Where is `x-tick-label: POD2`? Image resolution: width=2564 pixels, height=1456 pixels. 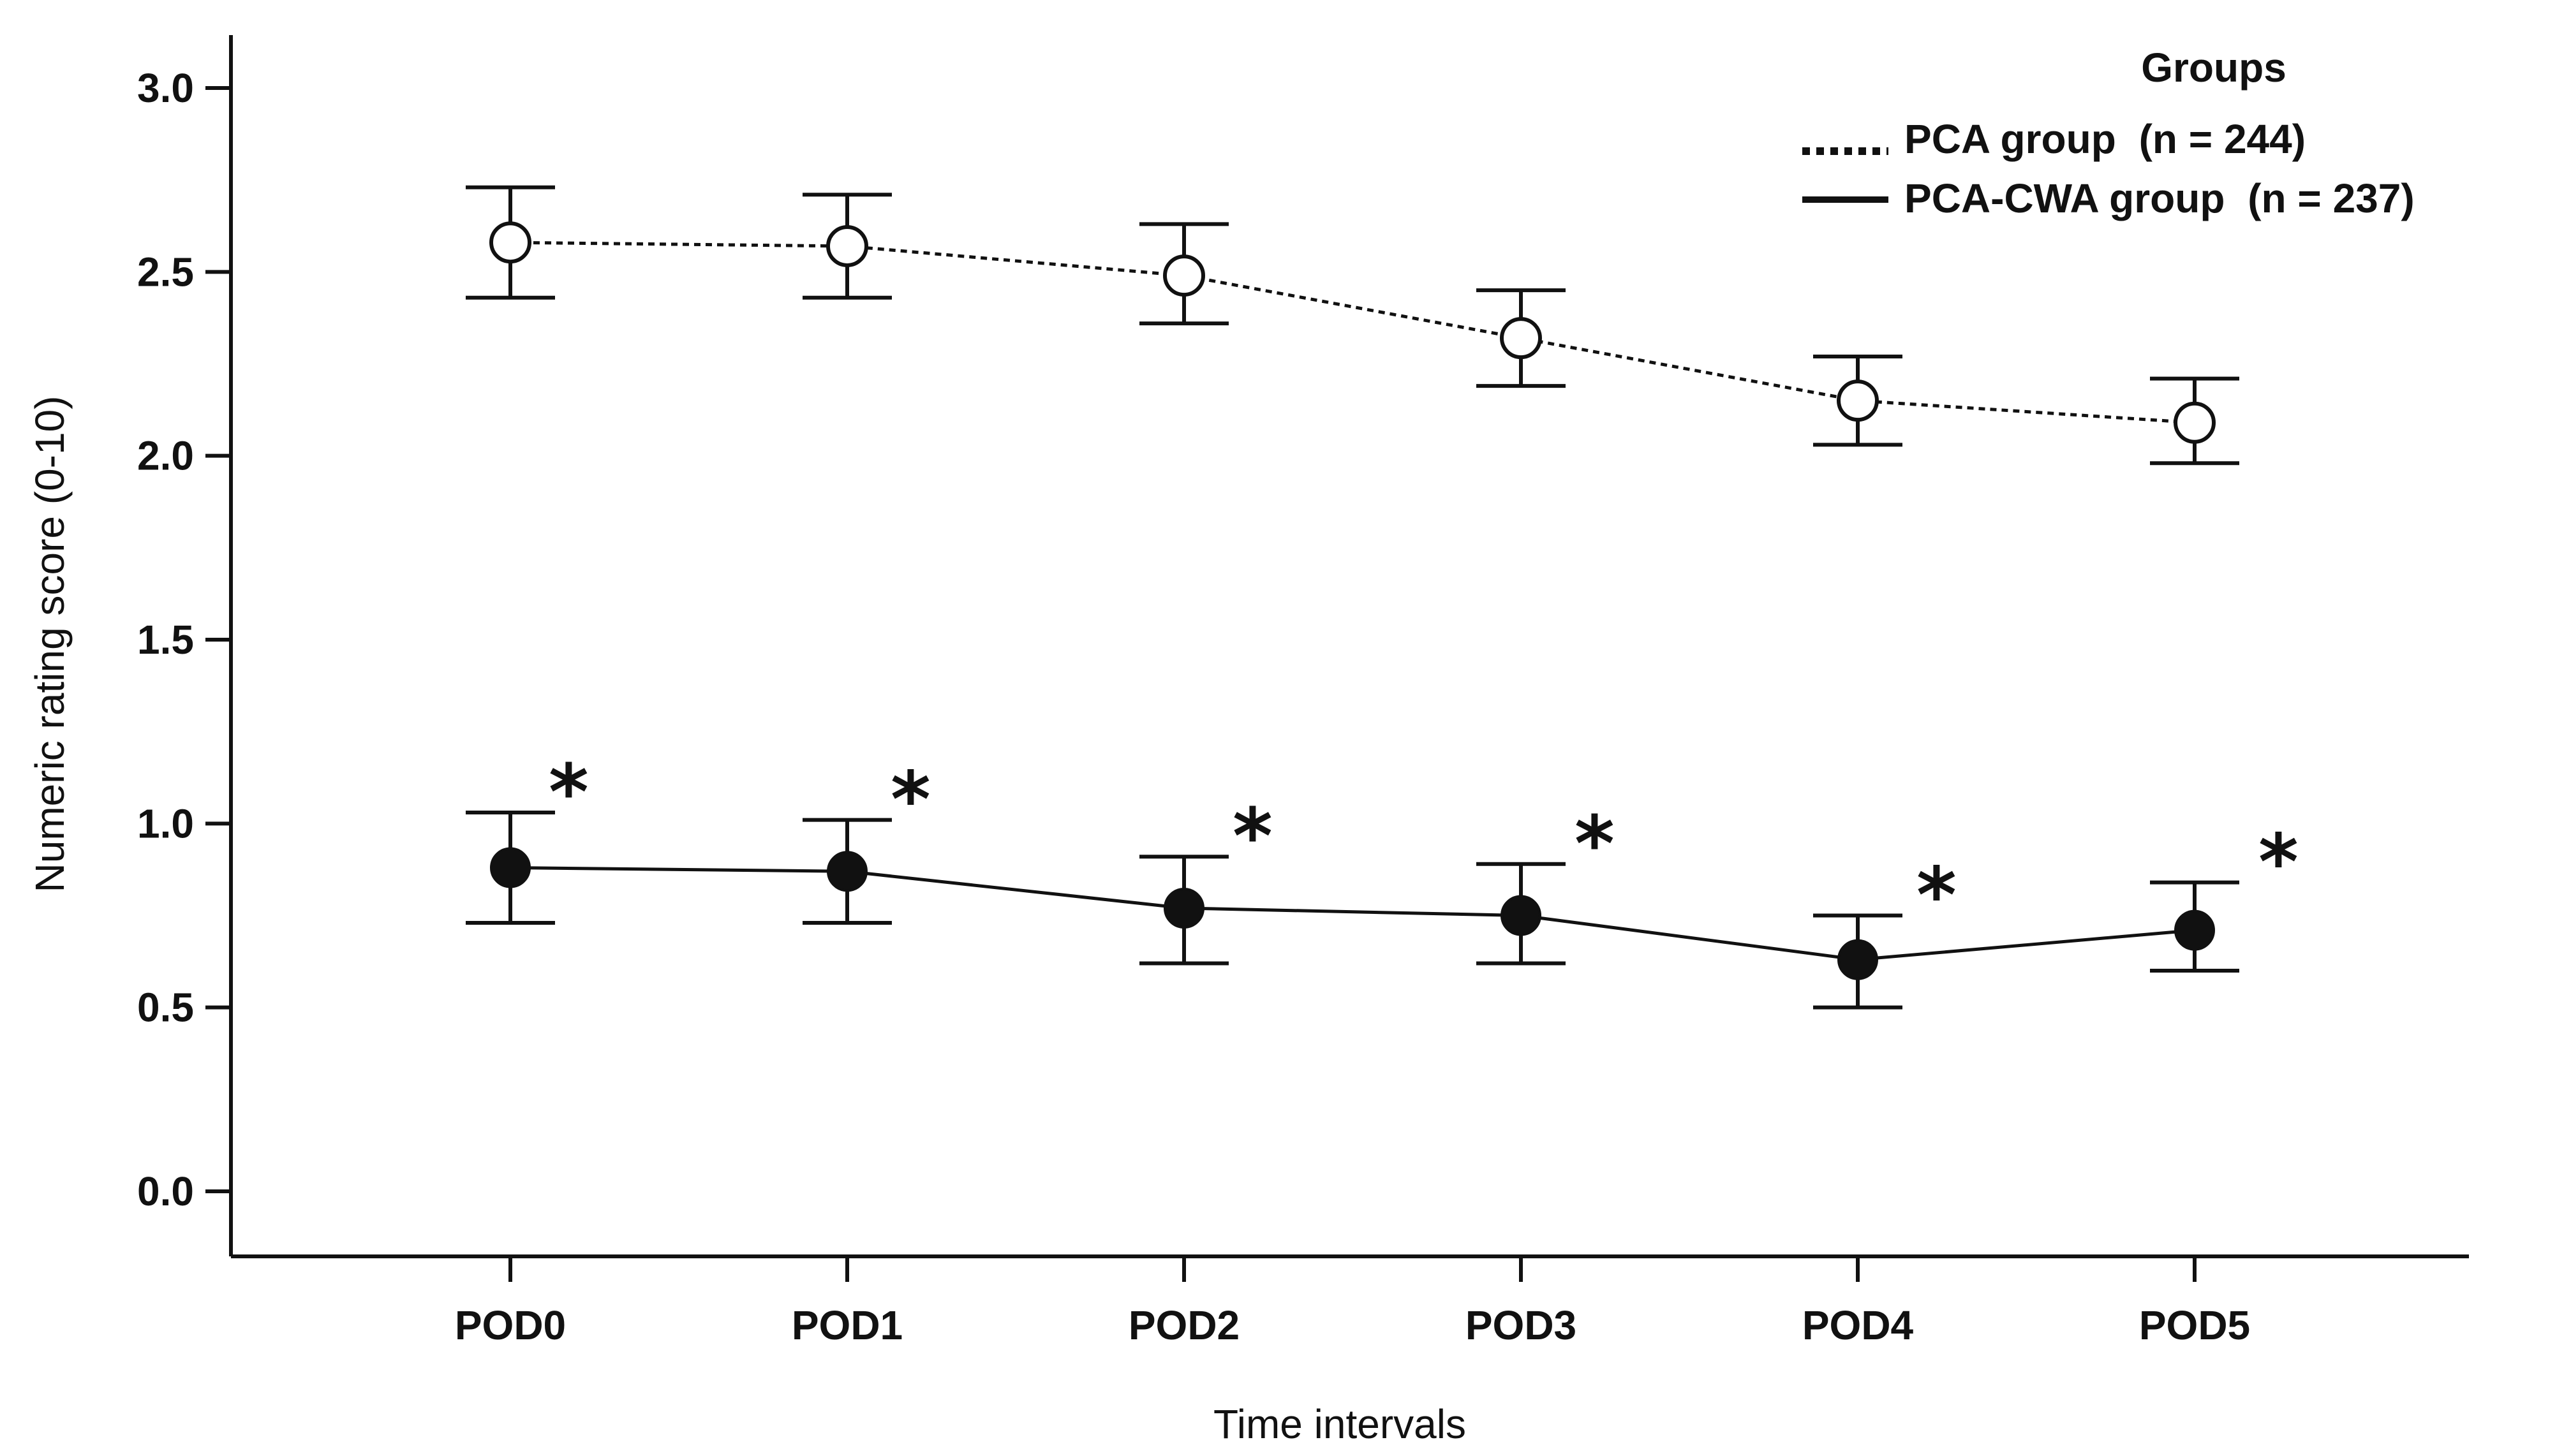
x-tick-label: POD2 is located at coordinates (1184, 1325).